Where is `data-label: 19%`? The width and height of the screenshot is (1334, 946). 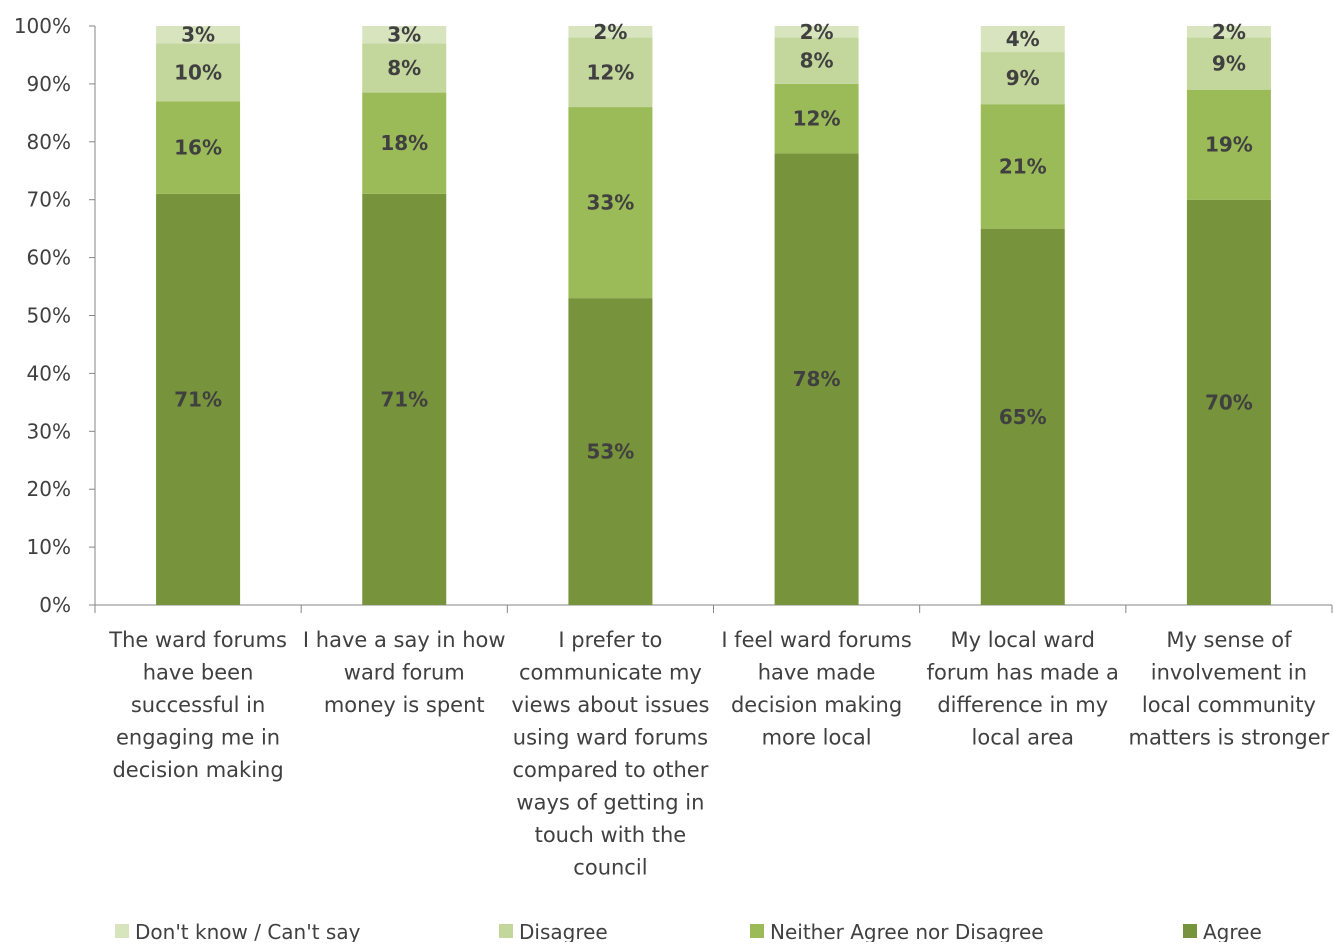
data-label: 19% is located at coordinates (1229, 145).